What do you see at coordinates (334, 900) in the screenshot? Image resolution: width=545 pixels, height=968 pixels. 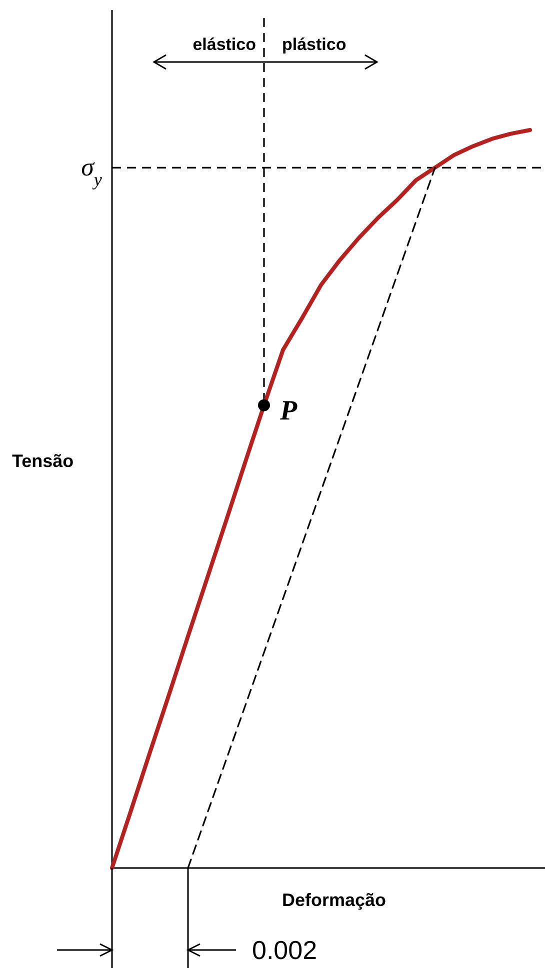 I see `x-axis-title: Deformação` at bounding box center [334, 900].